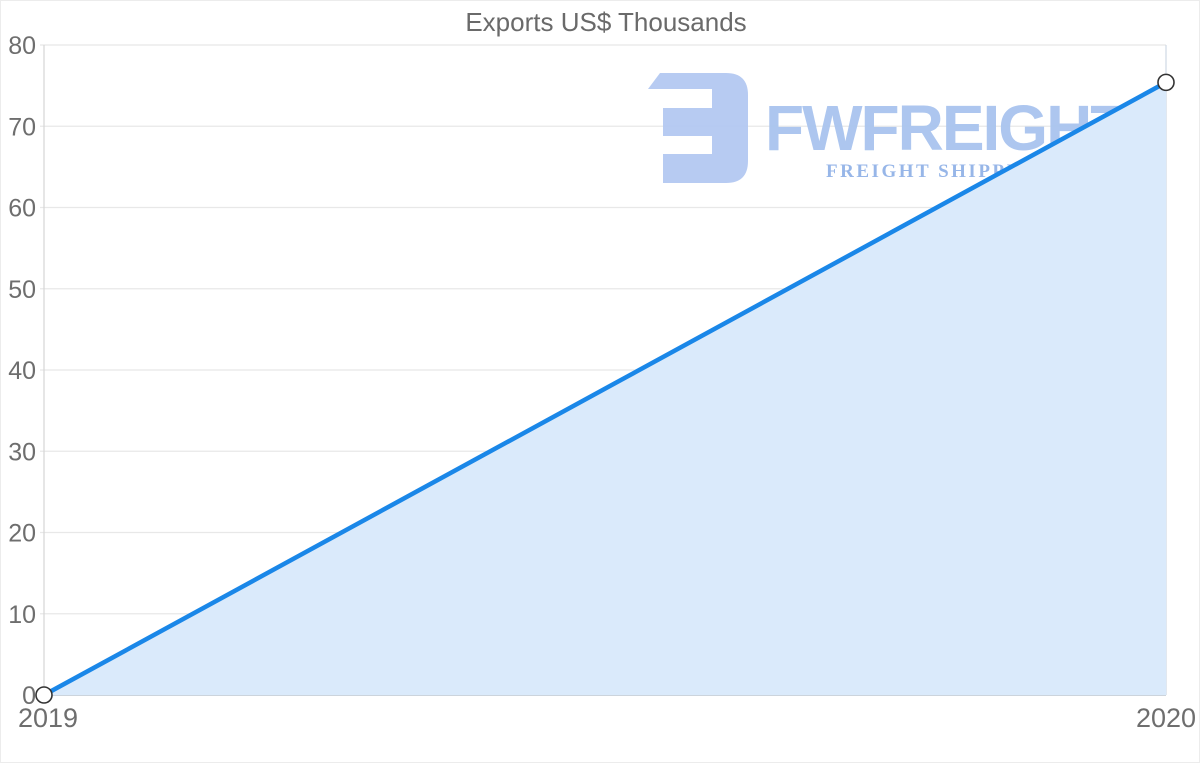  What do you see at coordinates (607, 718) in the screenshot?
I see `x-axis-layer: 2019 2020` at bounding box center [607, 718].